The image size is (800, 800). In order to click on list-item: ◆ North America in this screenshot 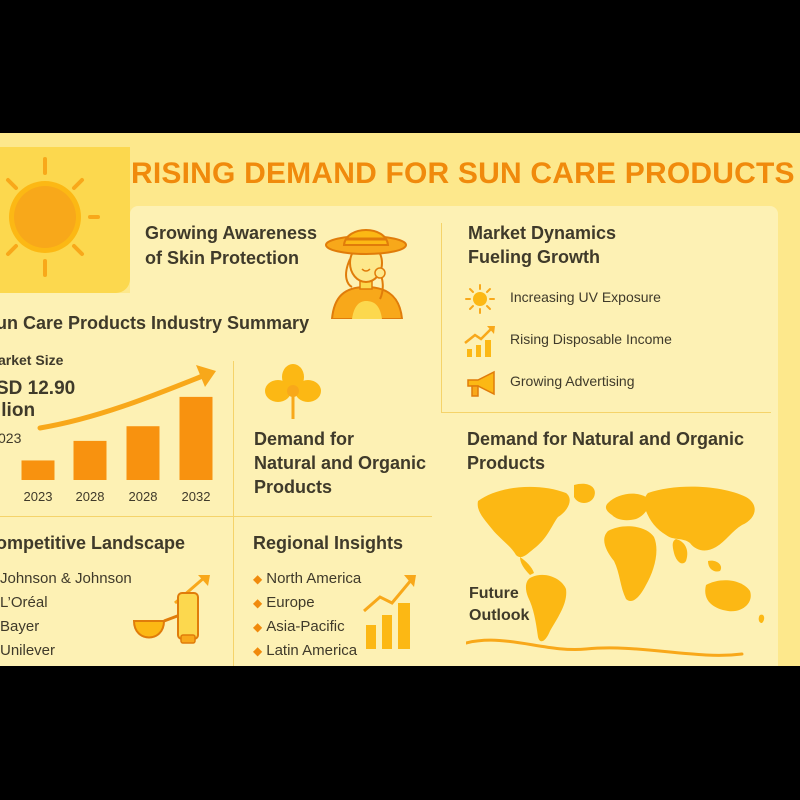, I will do `click(307, 578)`.